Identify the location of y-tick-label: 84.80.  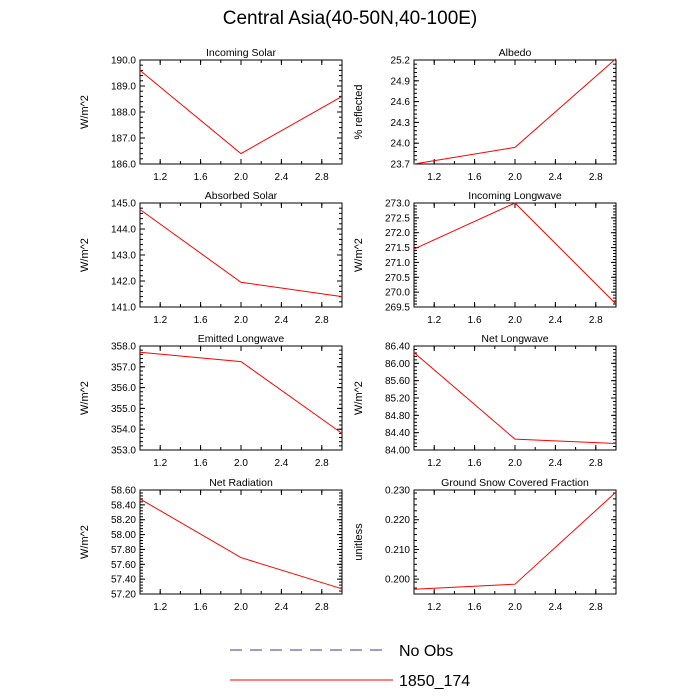
(397, 416).